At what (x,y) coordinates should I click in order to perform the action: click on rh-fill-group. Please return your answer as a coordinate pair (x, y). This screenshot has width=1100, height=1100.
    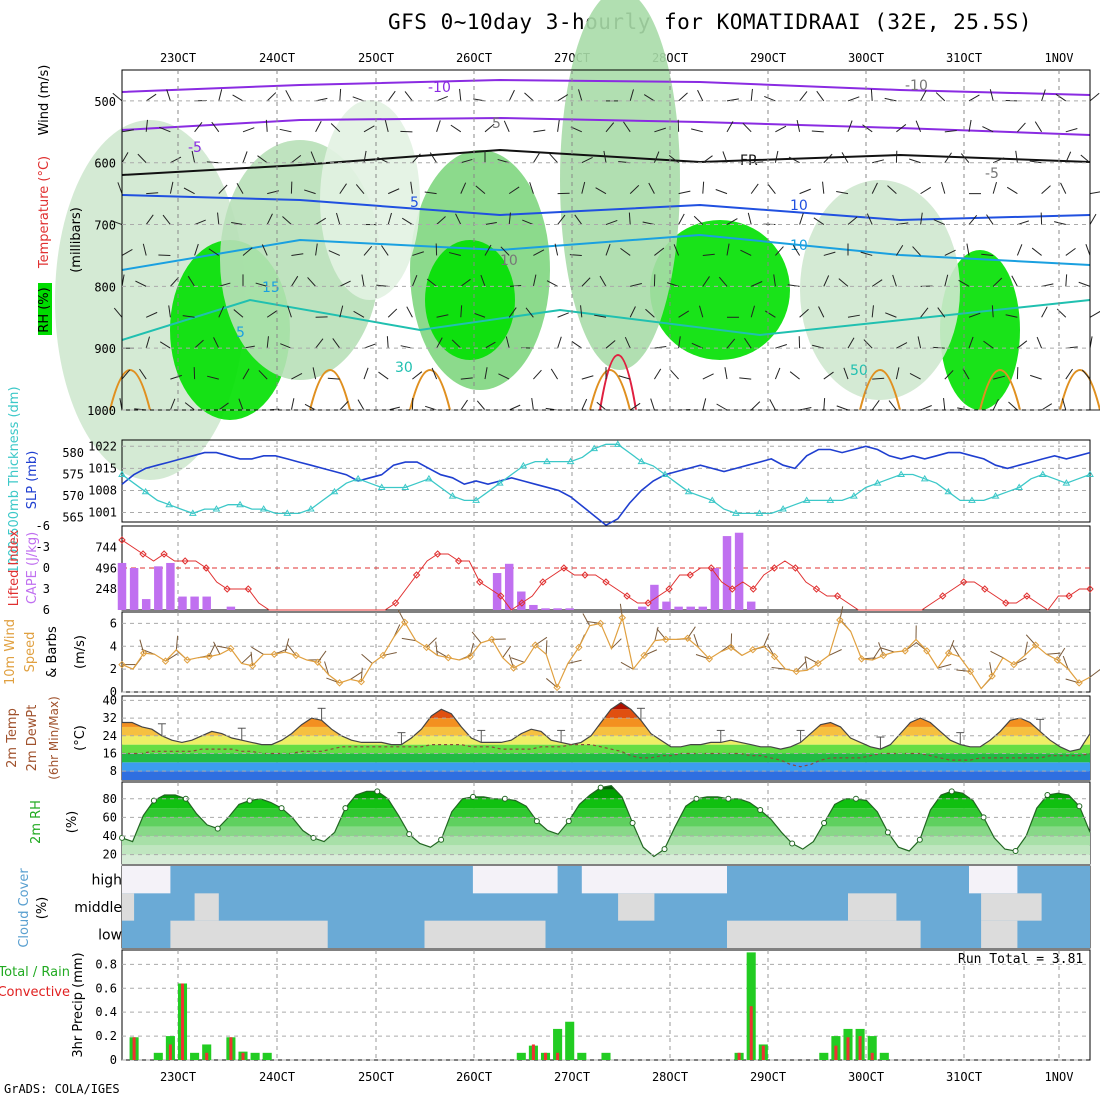
    Looking at the image, I should click on (606, 824).